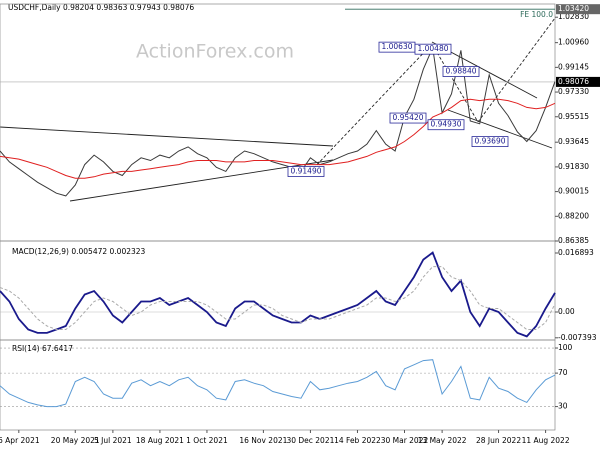 This screenshot has width=600, height=450. What do you see at coordinates (563, 372) in the screenshot?
I see `y-tick-label: 70` at bounding box center [563, 372].